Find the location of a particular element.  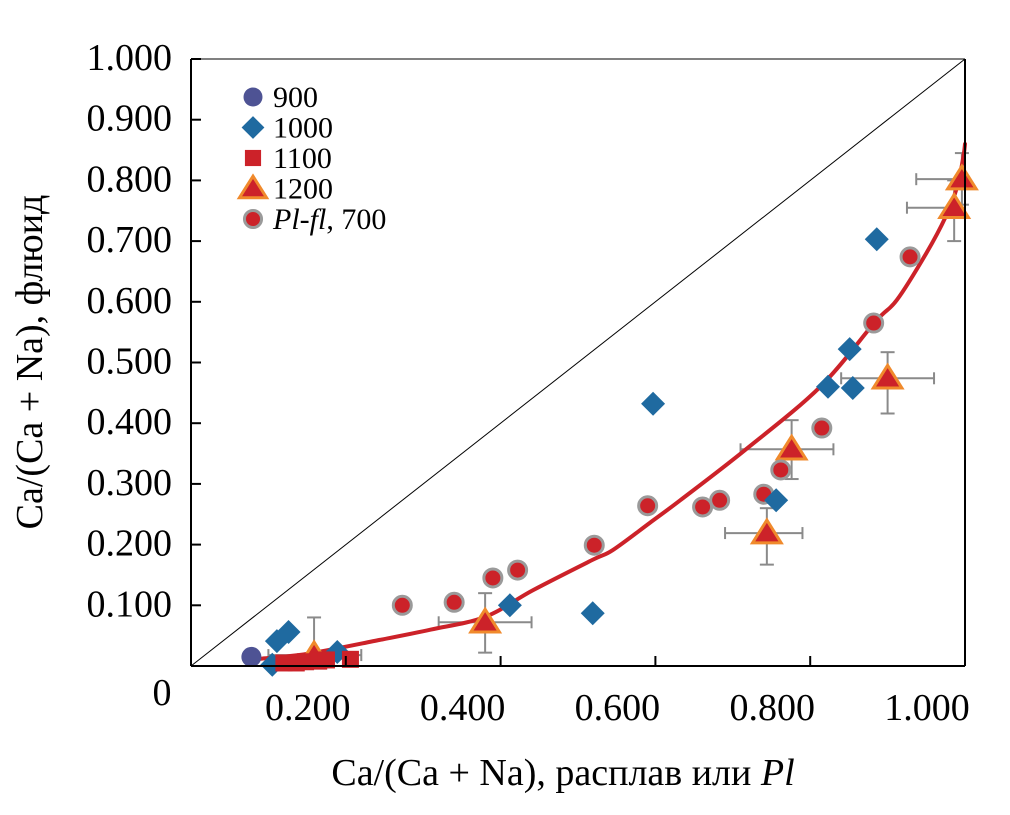

legend-marker-circle is located at coordinates (253, 97).